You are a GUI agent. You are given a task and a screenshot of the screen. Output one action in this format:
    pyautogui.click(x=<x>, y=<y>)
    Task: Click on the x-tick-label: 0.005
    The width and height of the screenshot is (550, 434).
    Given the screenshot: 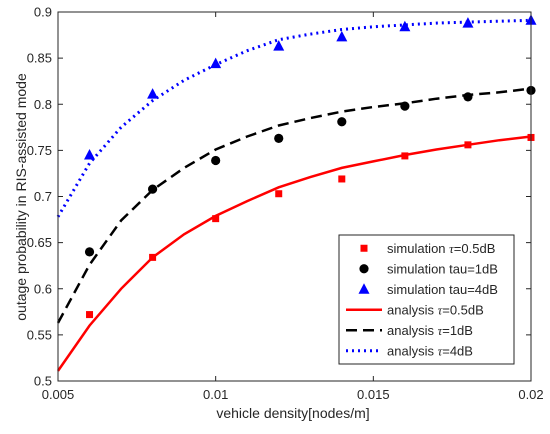 What is the action you would take?
    pyautogui.click(x=58, y=394)
    